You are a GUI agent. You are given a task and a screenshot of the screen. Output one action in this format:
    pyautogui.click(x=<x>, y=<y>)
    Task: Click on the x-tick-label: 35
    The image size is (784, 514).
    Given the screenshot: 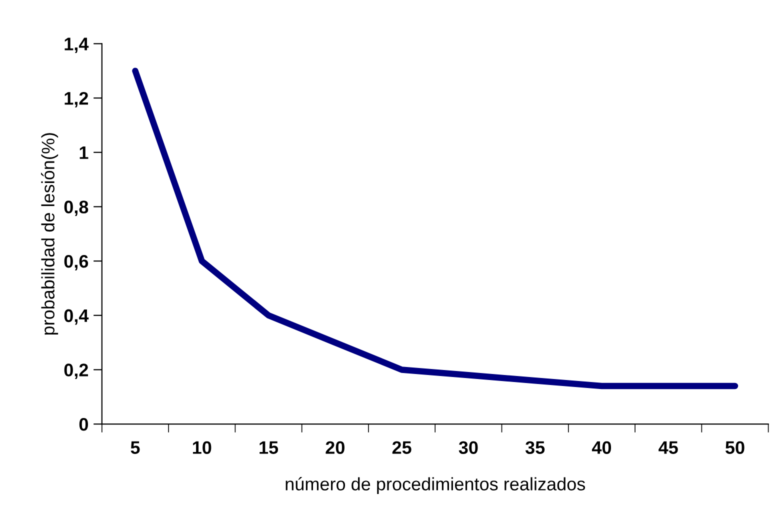 What is the action you would take?
    pyautogui.click(x=535, y=447)
    